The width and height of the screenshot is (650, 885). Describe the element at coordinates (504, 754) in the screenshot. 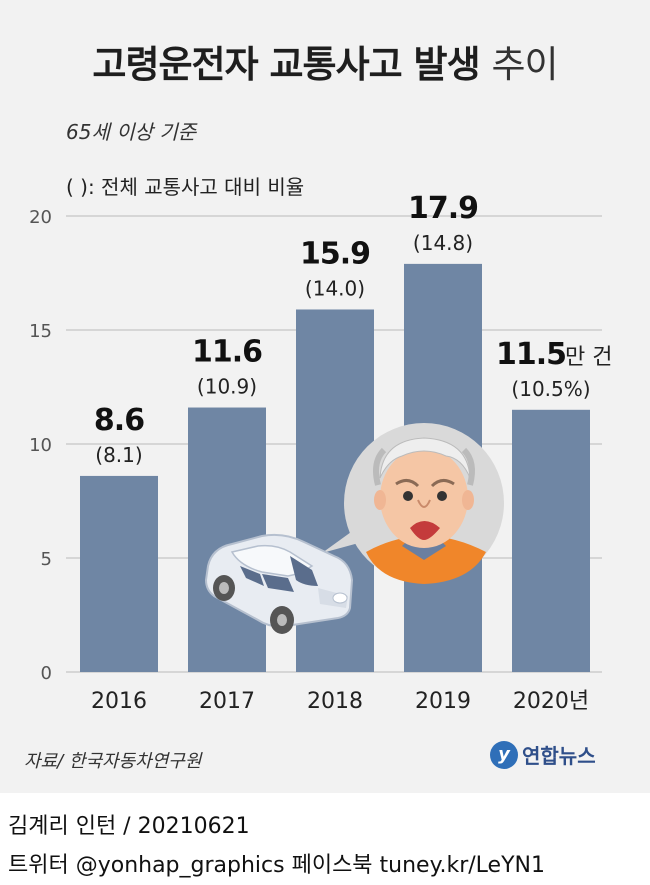

I see `yonhap-logo-mark: y` at that location.